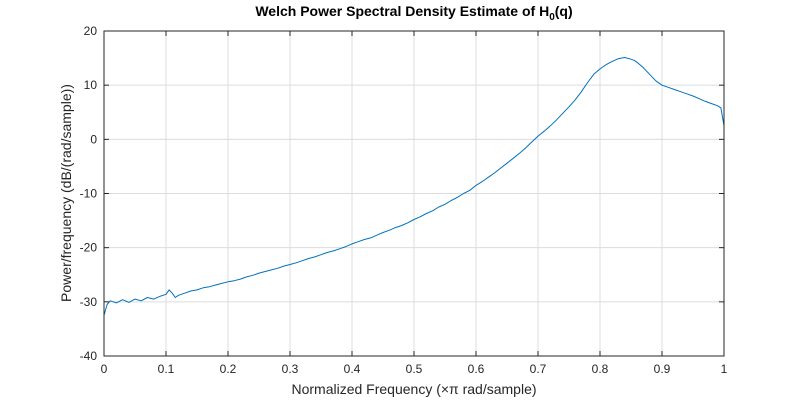 The height and width of the screenshot is (400, 800). What do you see at coordinates (352, 369) in the screenshot?
I see `x-tick-label: 0.4` at bounding box center [352, 369].